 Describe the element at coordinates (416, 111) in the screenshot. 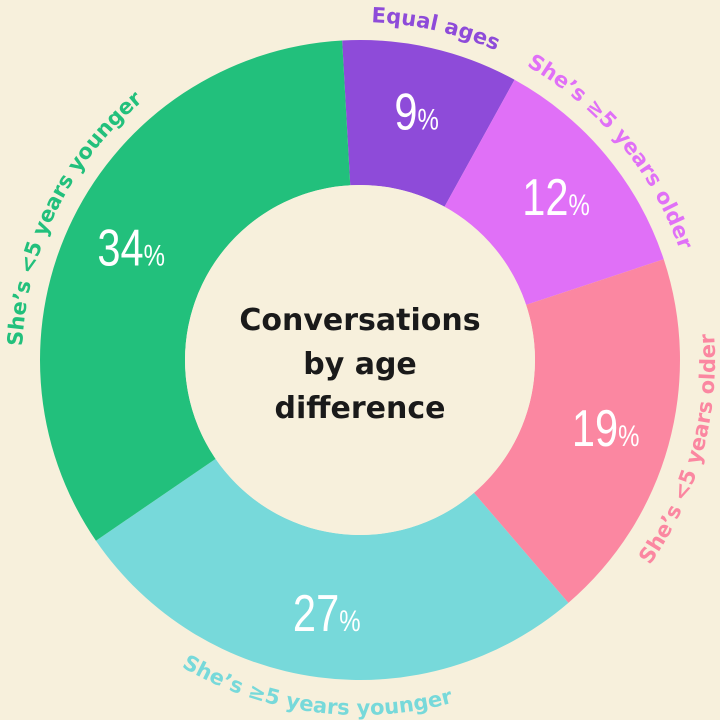

I see `value-label-equal-ages: 9%` at that location.